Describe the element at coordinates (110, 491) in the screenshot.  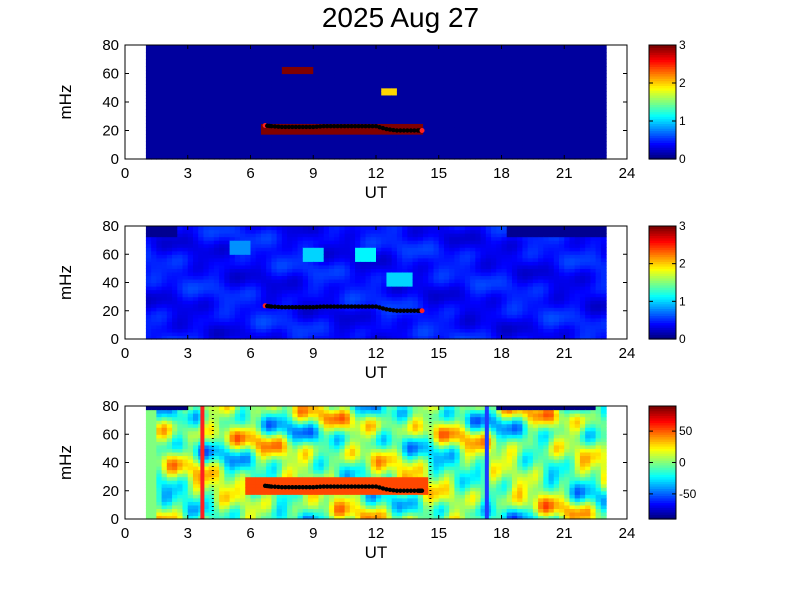
I see `y-tick-label: 20` at that location.